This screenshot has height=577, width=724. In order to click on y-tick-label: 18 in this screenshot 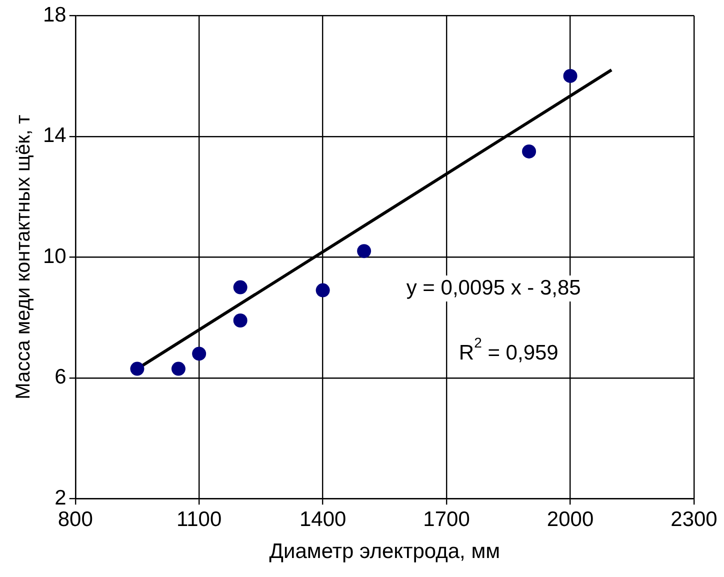, I will do `click(54, 14)`.